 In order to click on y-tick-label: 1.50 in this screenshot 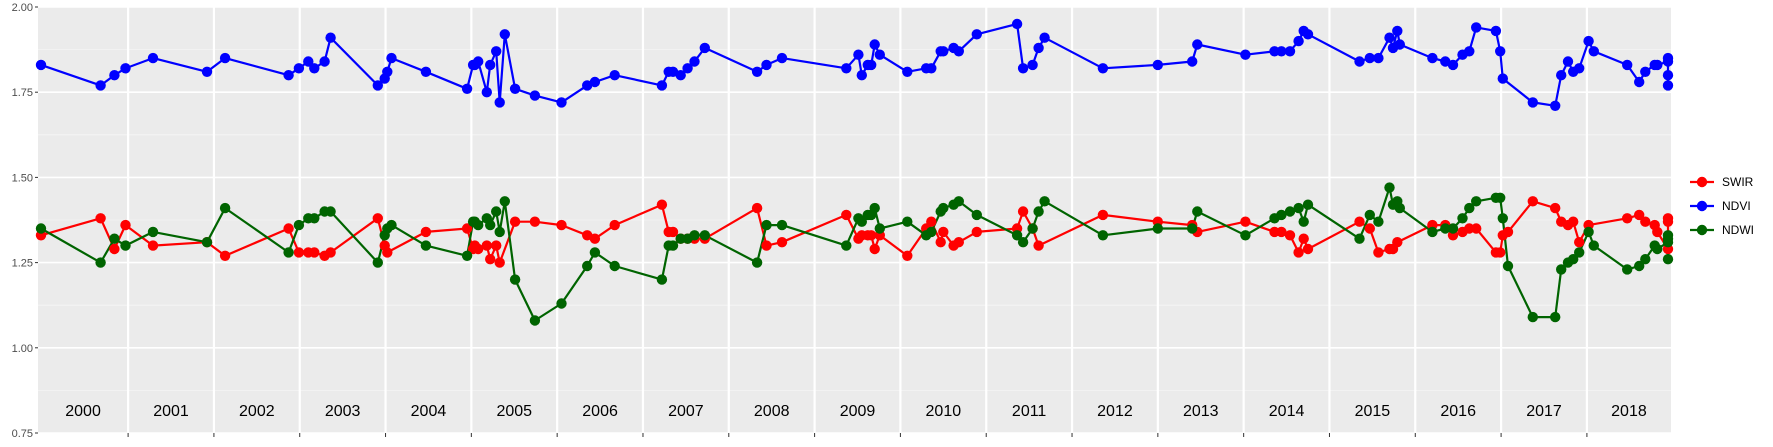, I will do `click(22, 178)`.